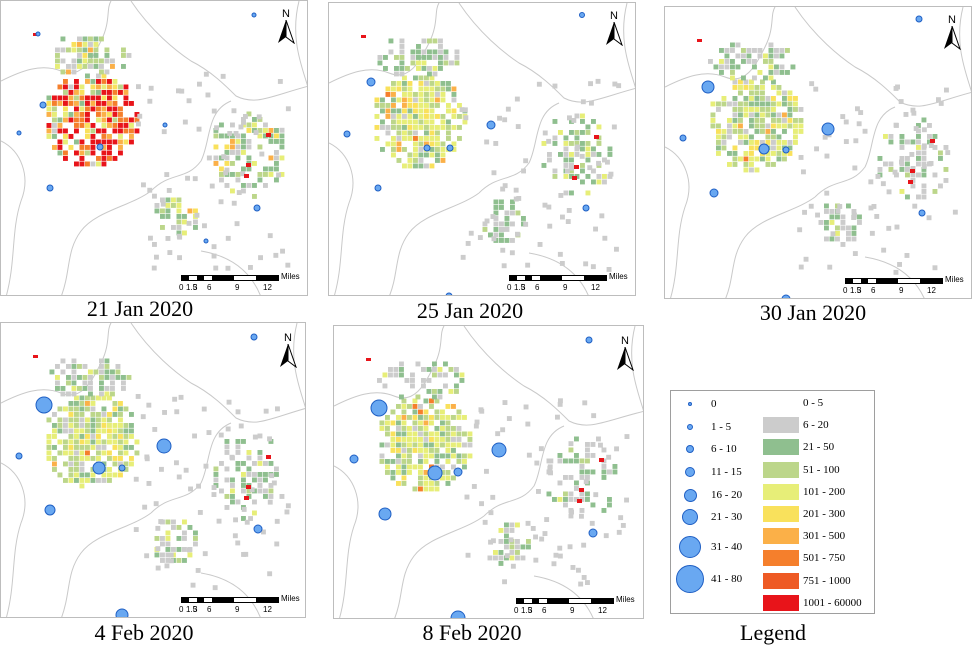 Image resolution: width=974 pixels, height=663 pixels. Describe the element at coordinates (368, 359) in the screenshot. I see `hotspot-cell` at that location.